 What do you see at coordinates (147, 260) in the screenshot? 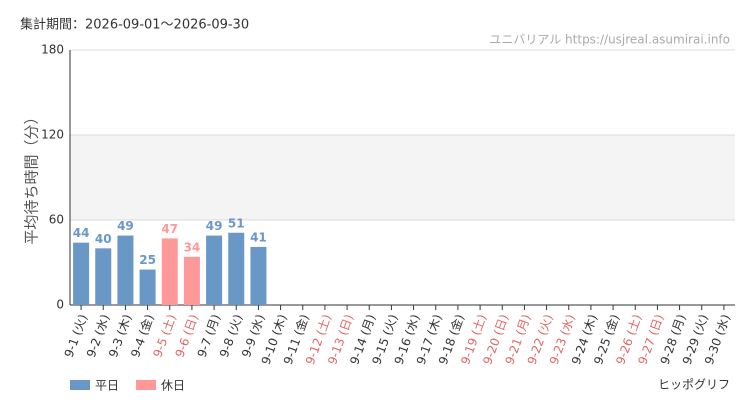
I see `value-label: 25` at bounding box center [147, 260].